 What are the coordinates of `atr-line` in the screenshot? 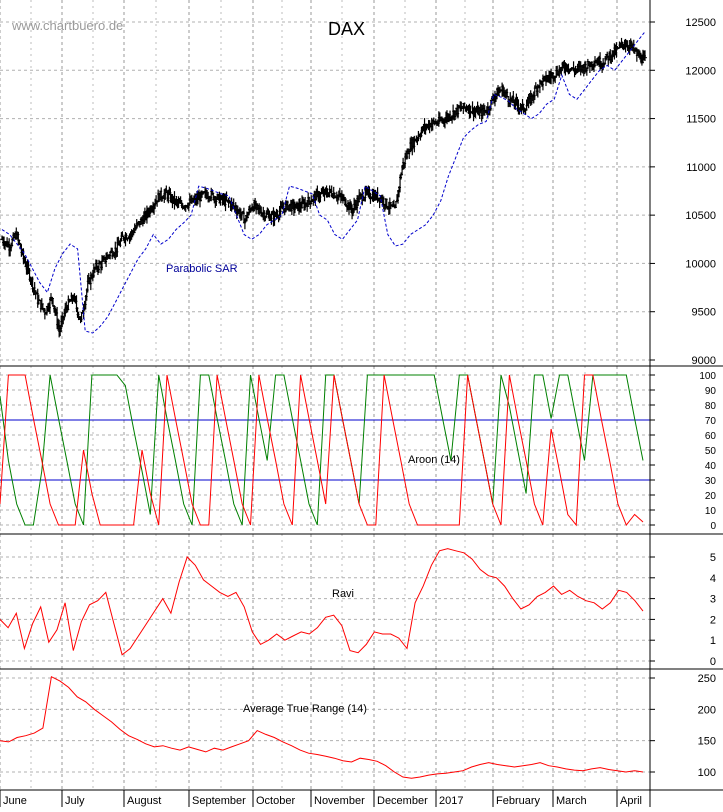 It's located at (322, 727).